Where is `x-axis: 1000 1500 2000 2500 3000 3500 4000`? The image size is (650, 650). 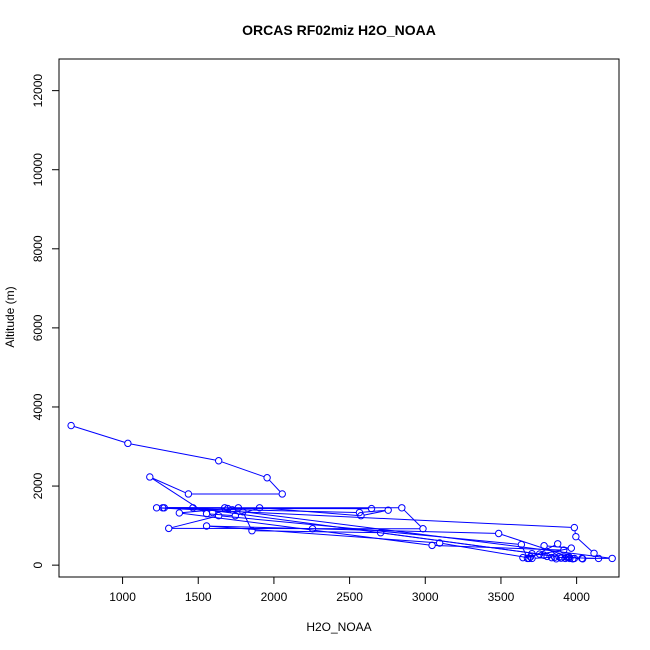
x-axis: 1000 1500 2000 2500 3000 3500 4000 is located at coordinates (349, 590).